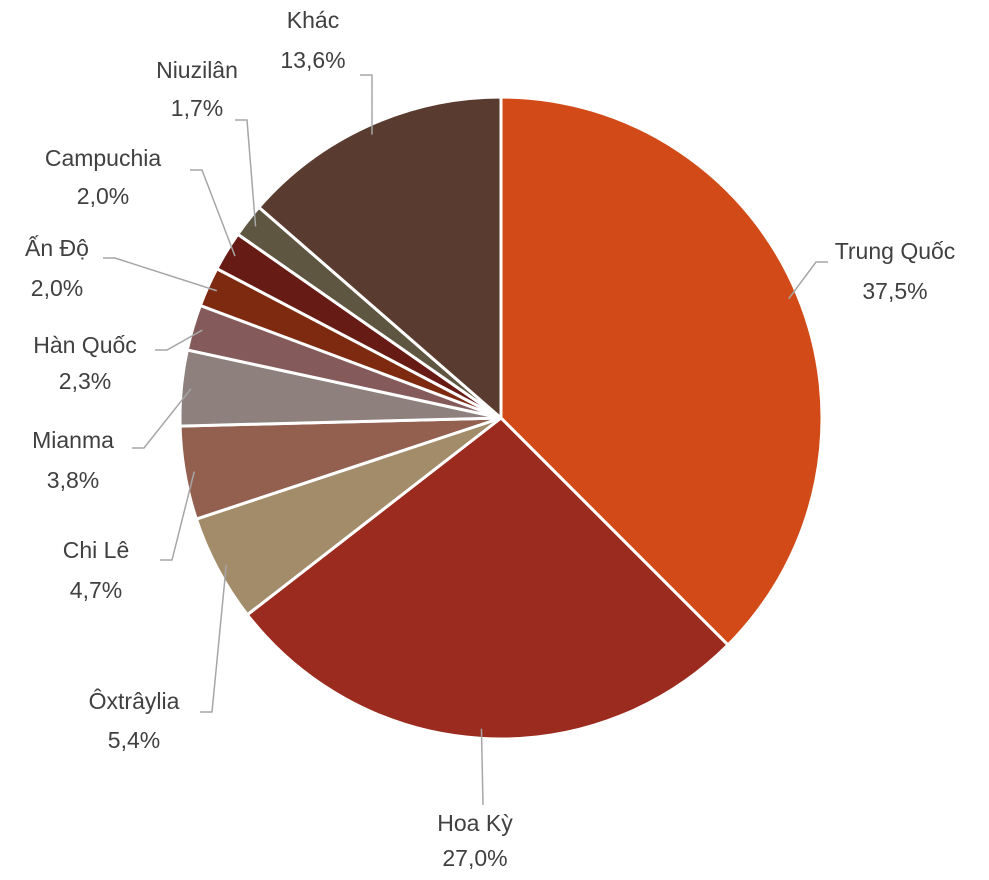  Describe the element at coordinates (313, 20) in the screenshot. I see `slice-name: Khác` at that location.